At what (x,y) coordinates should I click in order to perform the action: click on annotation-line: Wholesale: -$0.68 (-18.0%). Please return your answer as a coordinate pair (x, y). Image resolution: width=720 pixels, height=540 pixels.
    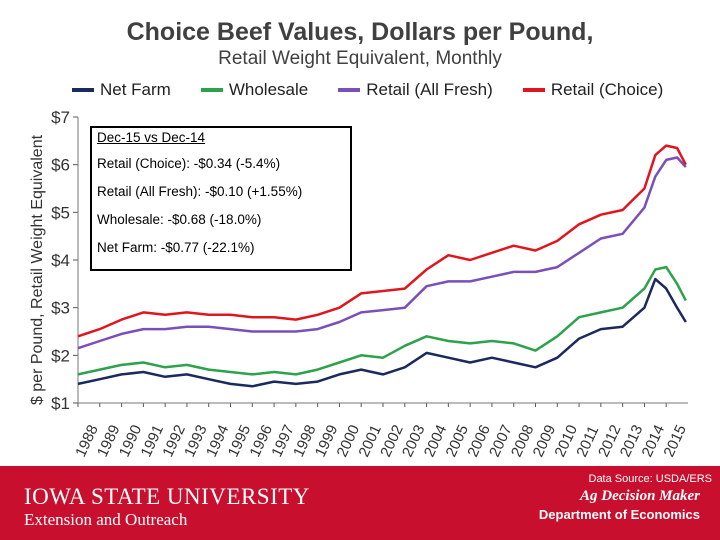
    Looking at the image, I should click on (179, 219).